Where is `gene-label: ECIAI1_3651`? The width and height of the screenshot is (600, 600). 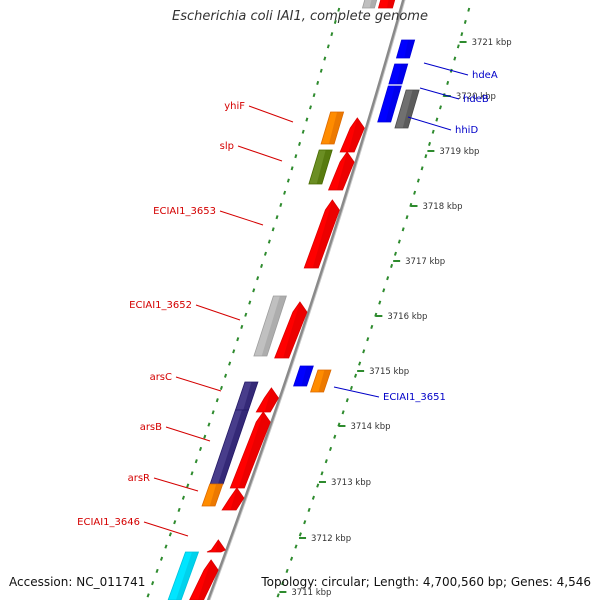 gene-label: ECIAI1_3651 is located at coordinates (414, 397).